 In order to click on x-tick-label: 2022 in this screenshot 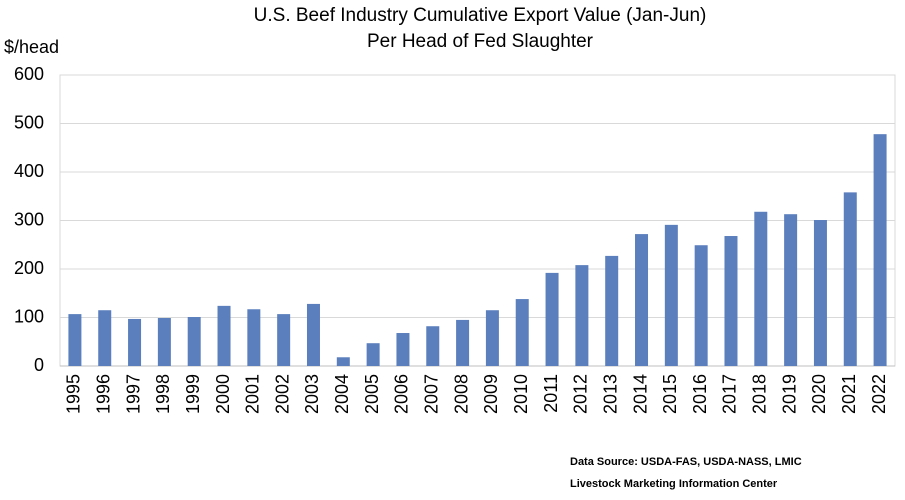, I will do `click(879, 394)`.